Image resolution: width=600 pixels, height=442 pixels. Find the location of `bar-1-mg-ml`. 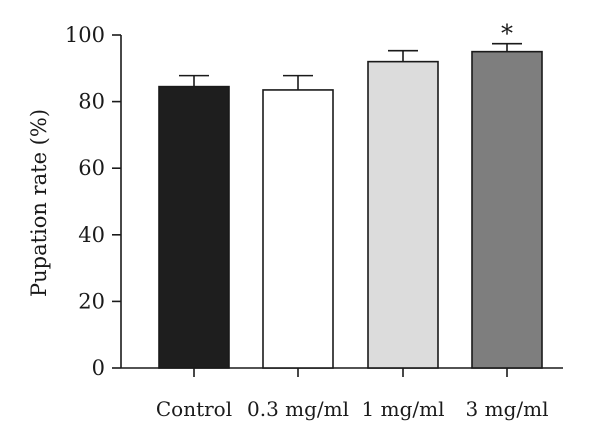

bar-1-mg-ml is located at coordinates (403, 214).